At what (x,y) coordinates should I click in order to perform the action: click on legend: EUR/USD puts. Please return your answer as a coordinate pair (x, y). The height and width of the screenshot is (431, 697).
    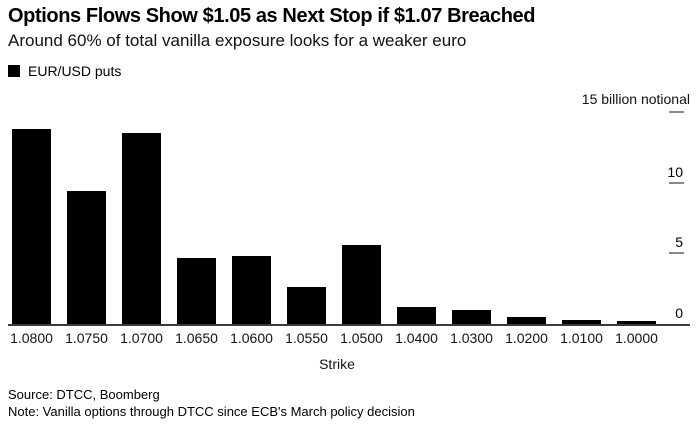
    Looking at the image, I should click on (64, 71).